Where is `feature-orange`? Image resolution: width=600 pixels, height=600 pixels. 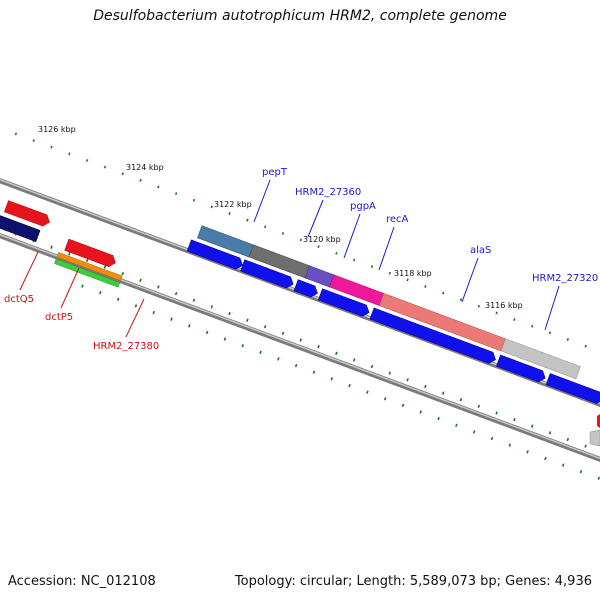
feature-orange is located at coordinates (89, 266).